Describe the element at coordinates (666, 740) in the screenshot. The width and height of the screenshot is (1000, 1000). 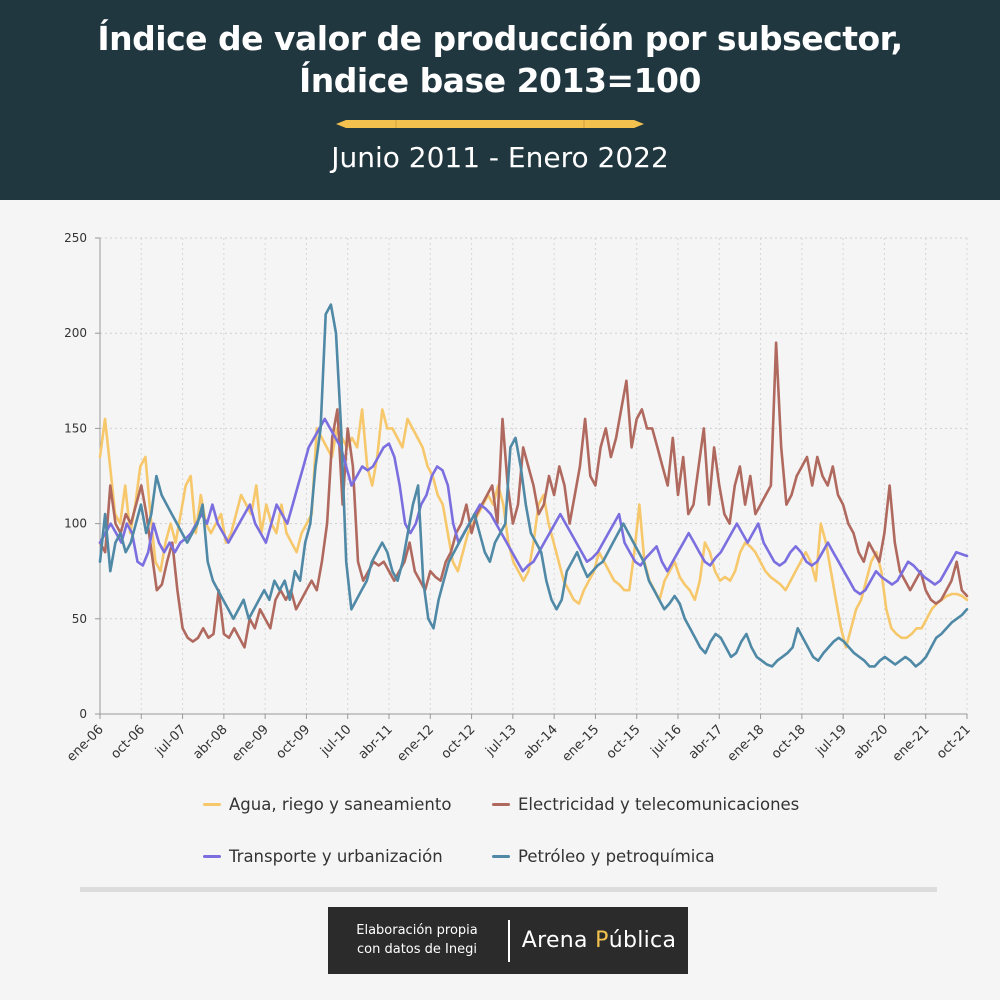
I see `x-tick-label: jul-16` at that location.